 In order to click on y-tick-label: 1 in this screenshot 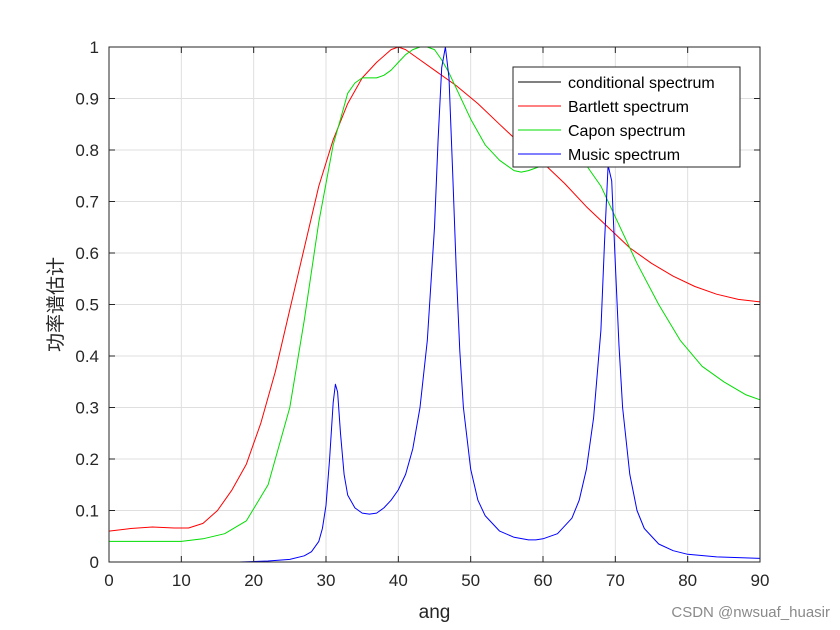, I will do `click(94, 47)`.